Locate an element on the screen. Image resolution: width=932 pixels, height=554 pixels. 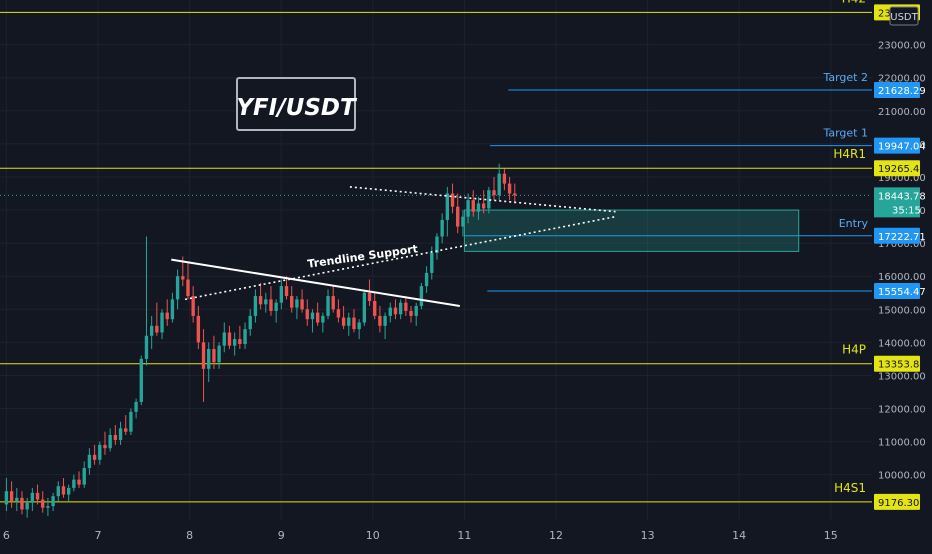
level-label-h4r1: H4R1 is located at coordinates (849, 154).